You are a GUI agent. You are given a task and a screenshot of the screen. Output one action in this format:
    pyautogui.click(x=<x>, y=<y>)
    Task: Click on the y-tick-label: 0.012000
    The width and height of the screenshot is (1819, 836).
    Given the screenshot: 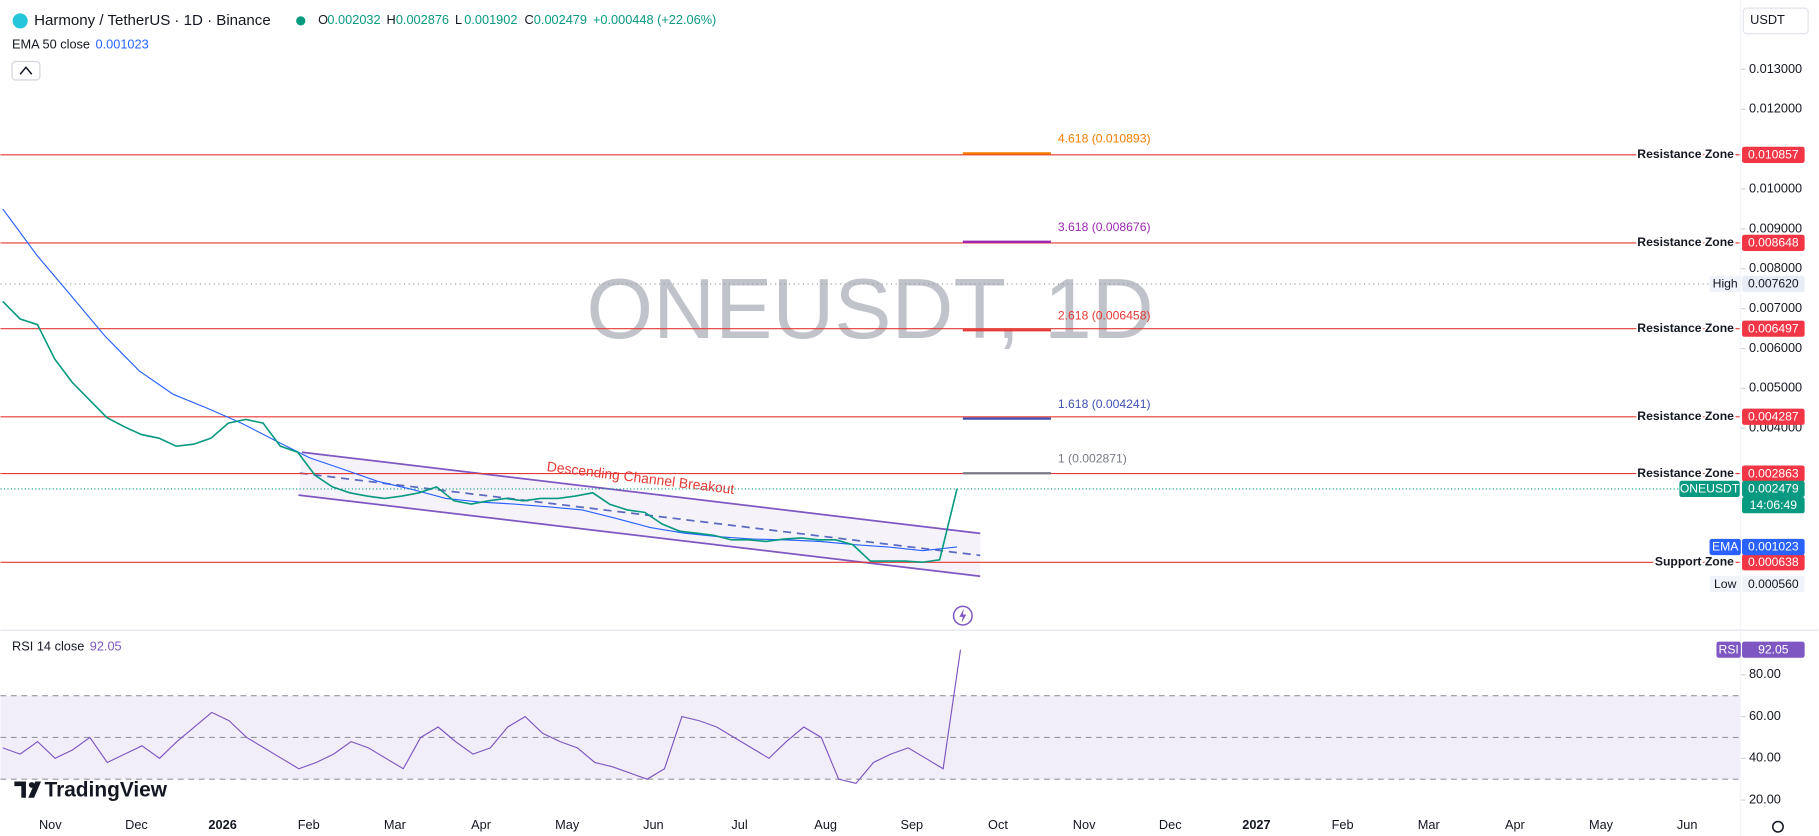 What is the action you would take?
    pyautogui.click(x=1775, y=108)
    